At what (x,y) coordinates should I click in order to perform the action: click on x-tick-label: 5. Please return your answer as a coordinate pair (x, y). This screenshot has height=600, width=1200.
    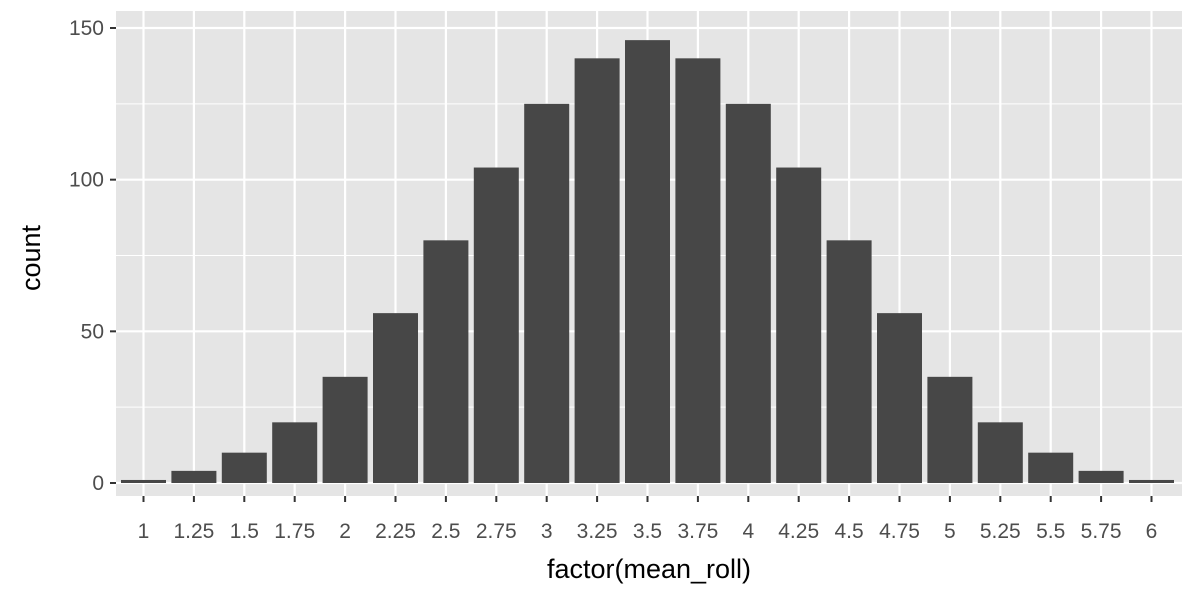
    Looking at the image, I should click on (950, 531).